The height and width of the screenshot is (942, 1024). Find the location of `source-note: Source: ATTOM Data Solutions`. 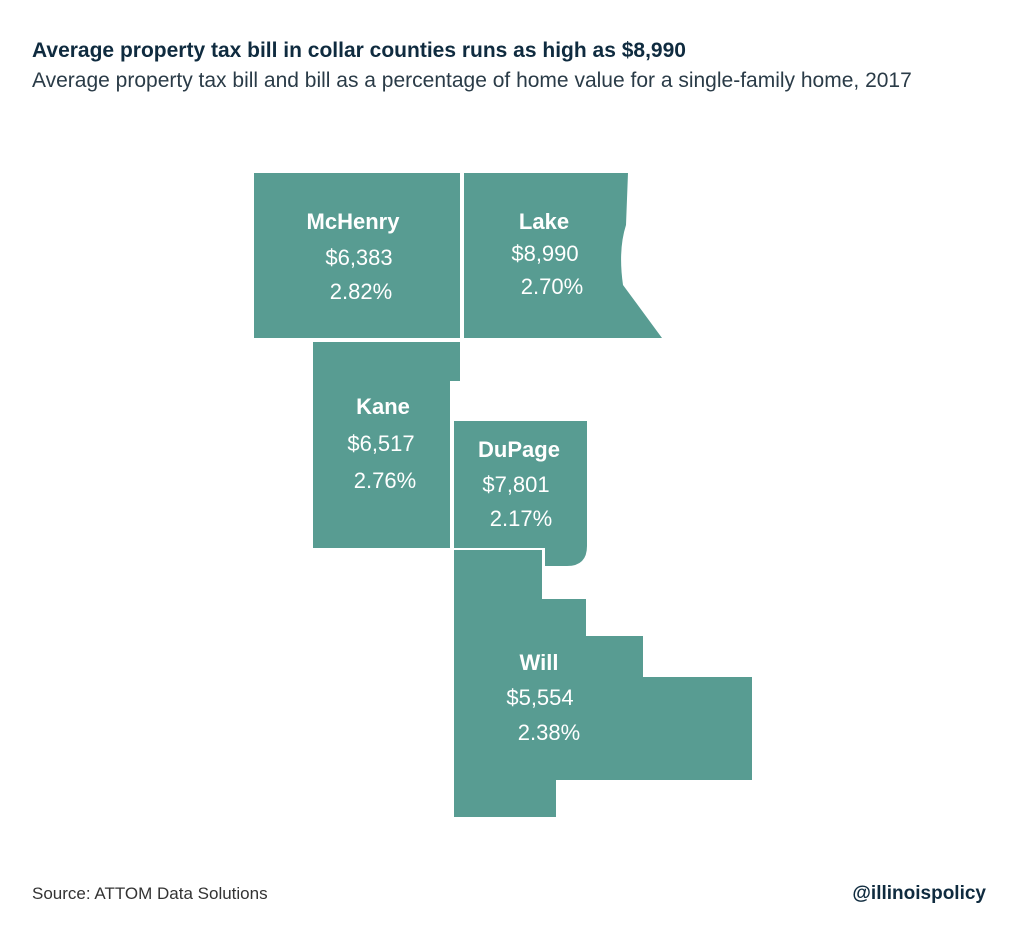

source-note: Source: ATTOM Data Solutions is located at coordinates (150, 893).